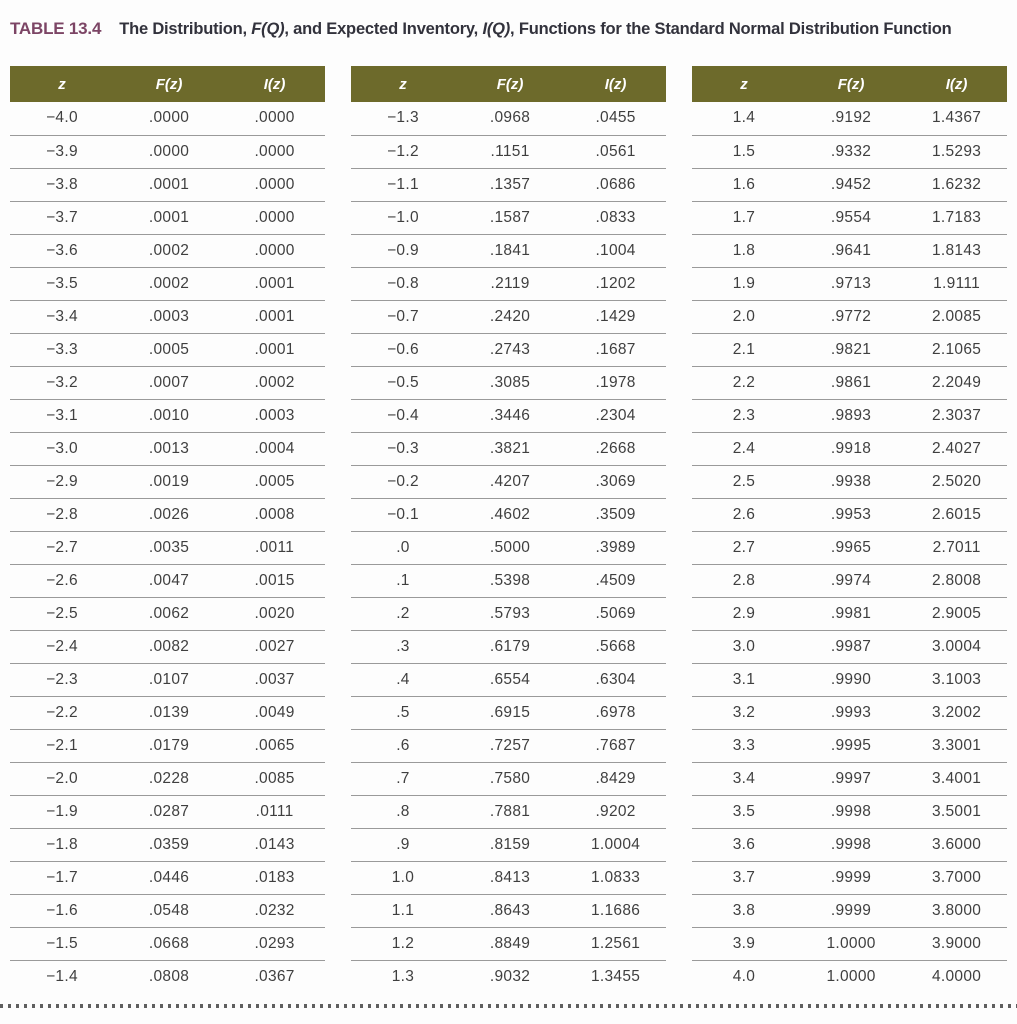  Describe the element at coordinates (167, 581) in the screenshot. I see `table-row: −2.6.0047.0015` at that location.